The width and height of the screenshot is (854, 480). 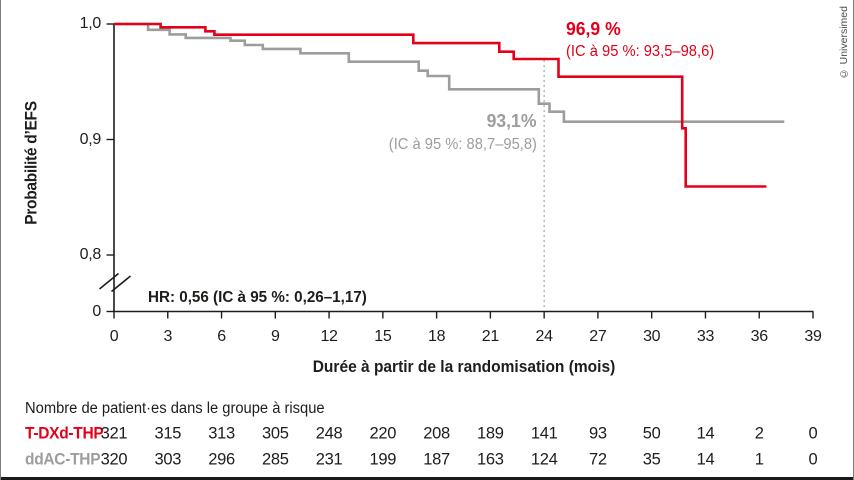 I want to click on x-tick-label: 15, so click(x=383, y=336).